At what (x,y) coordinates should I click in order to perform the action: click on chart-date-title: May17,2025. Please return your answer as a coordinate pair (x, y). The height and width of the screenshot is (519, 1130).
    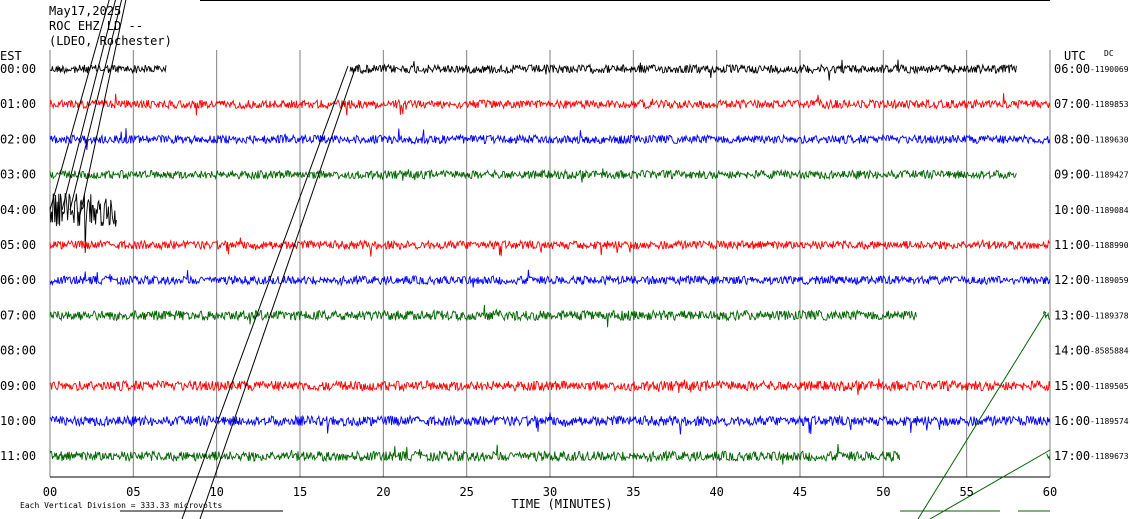
    Looking at the image, I should click on (85, 11).